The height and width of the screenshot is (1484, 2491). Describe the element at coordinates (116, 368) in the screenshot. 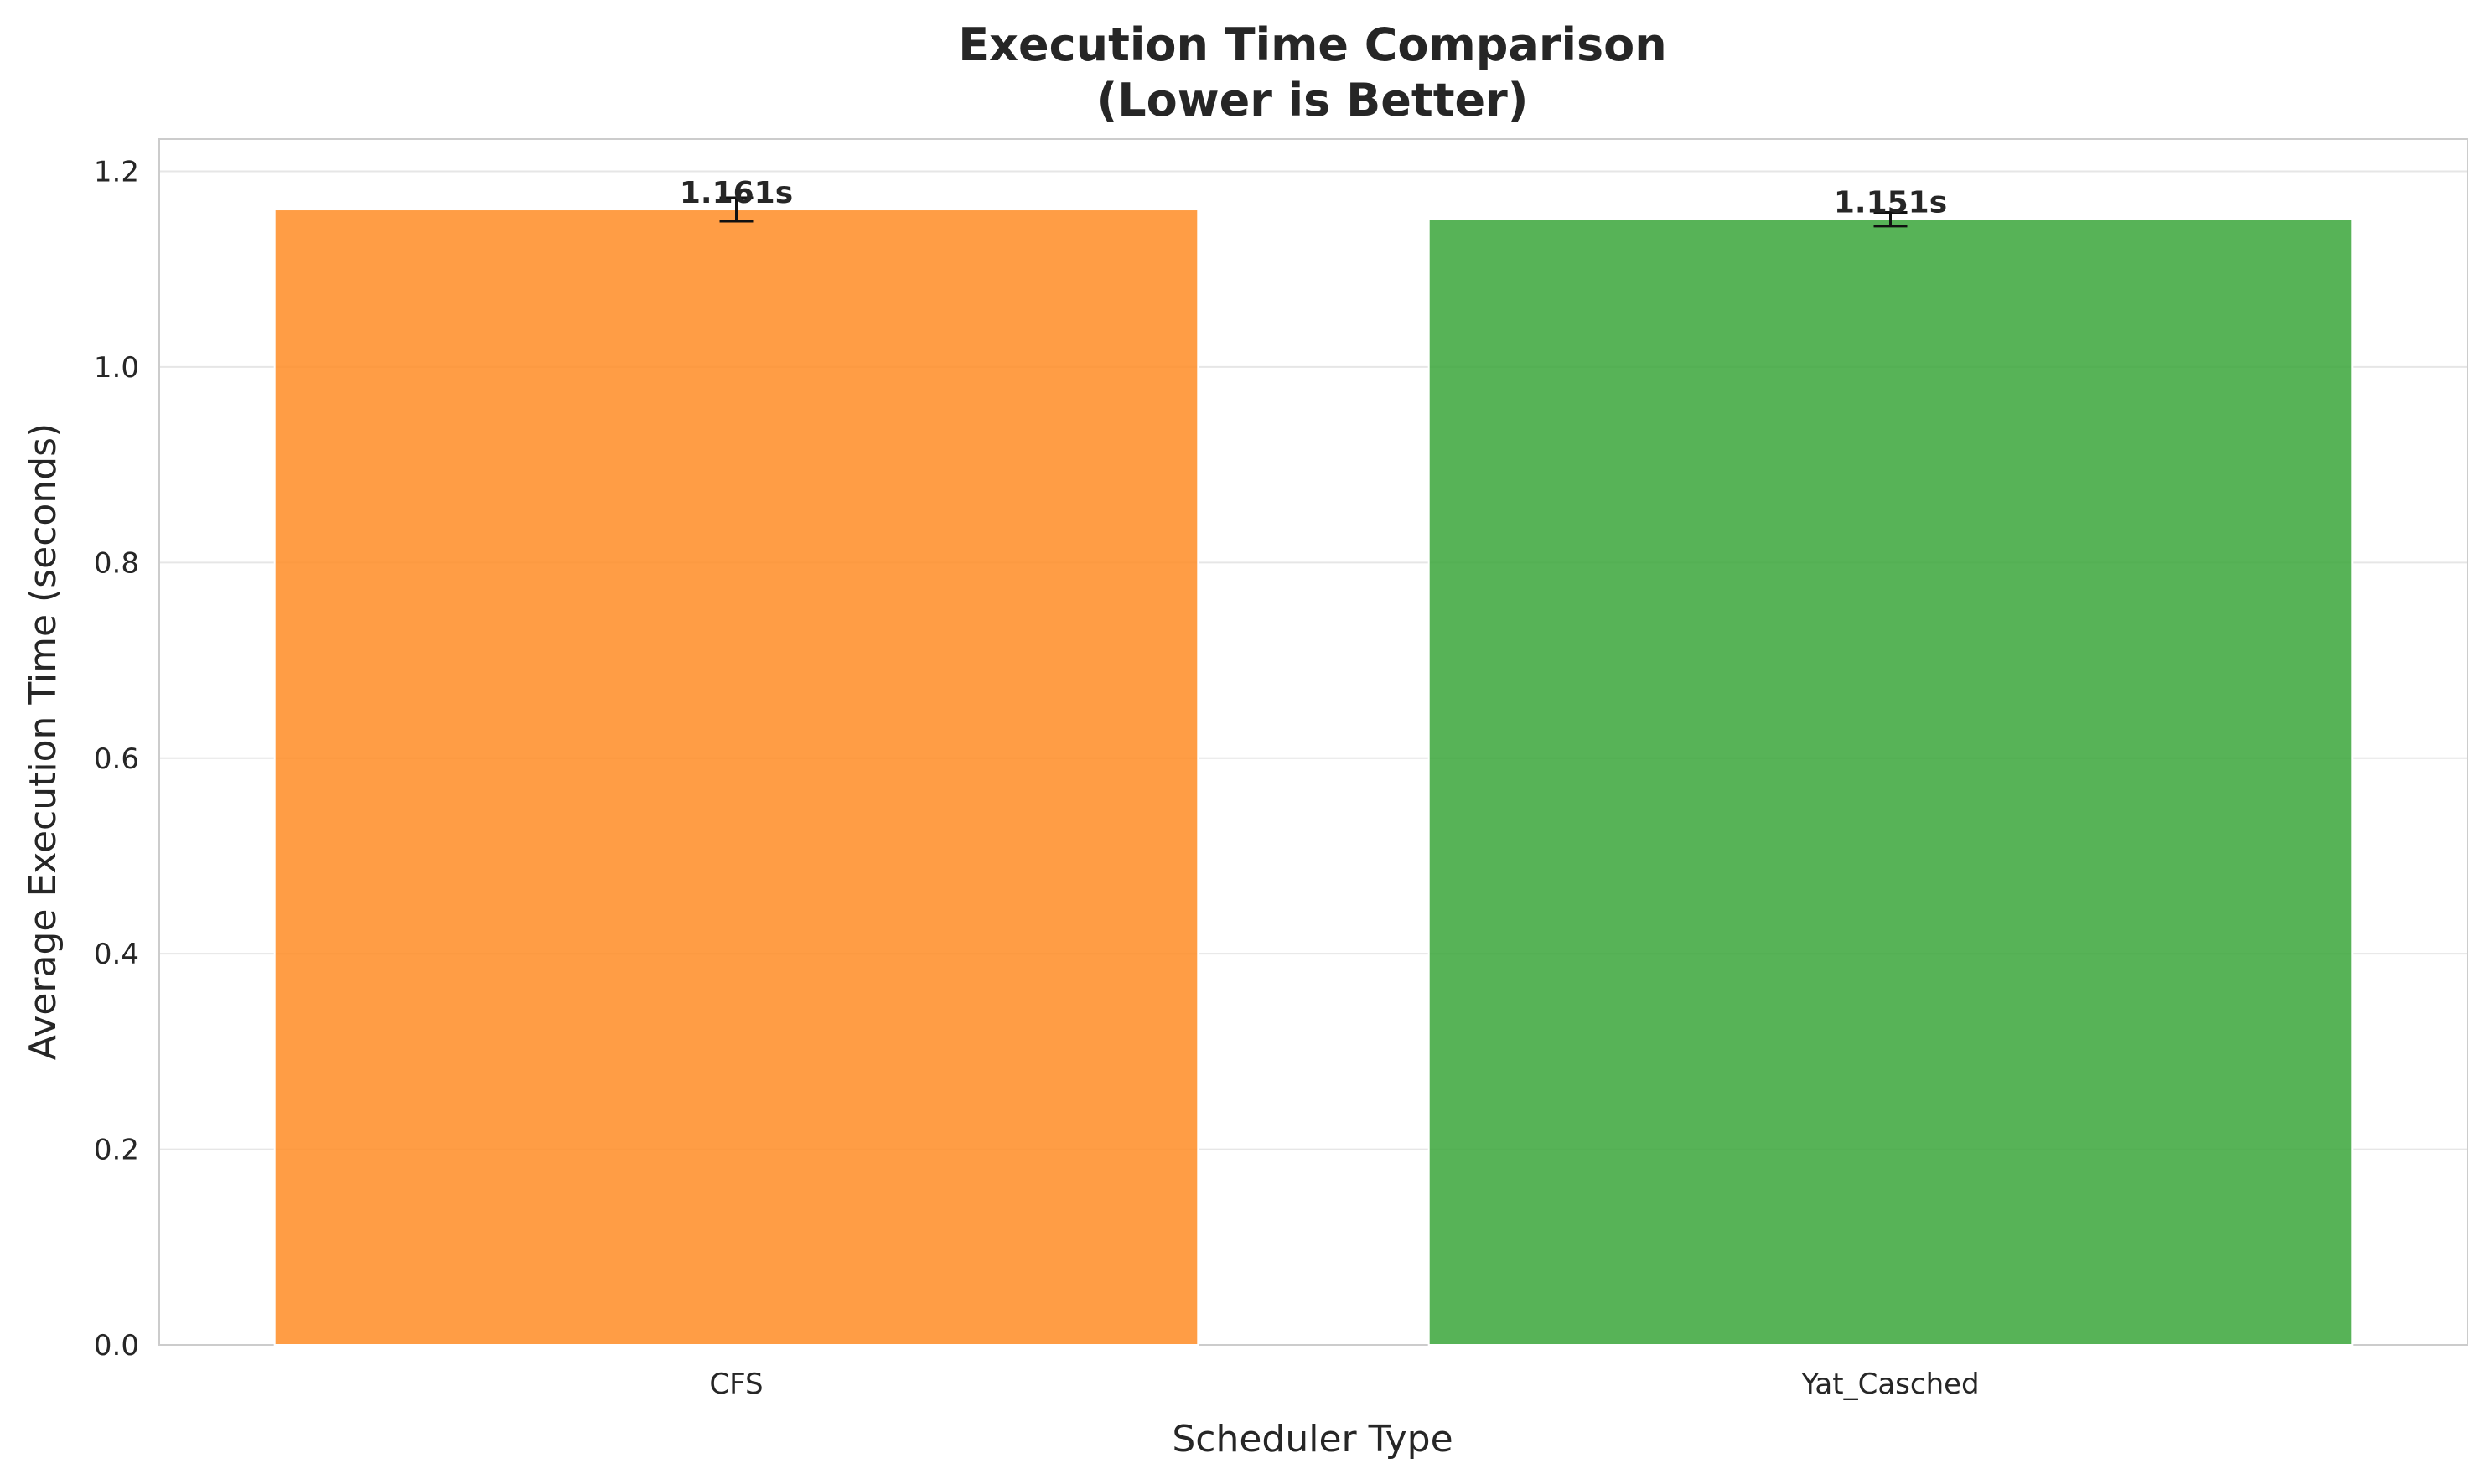

I see `y-tick-label: 1.0` at that location.